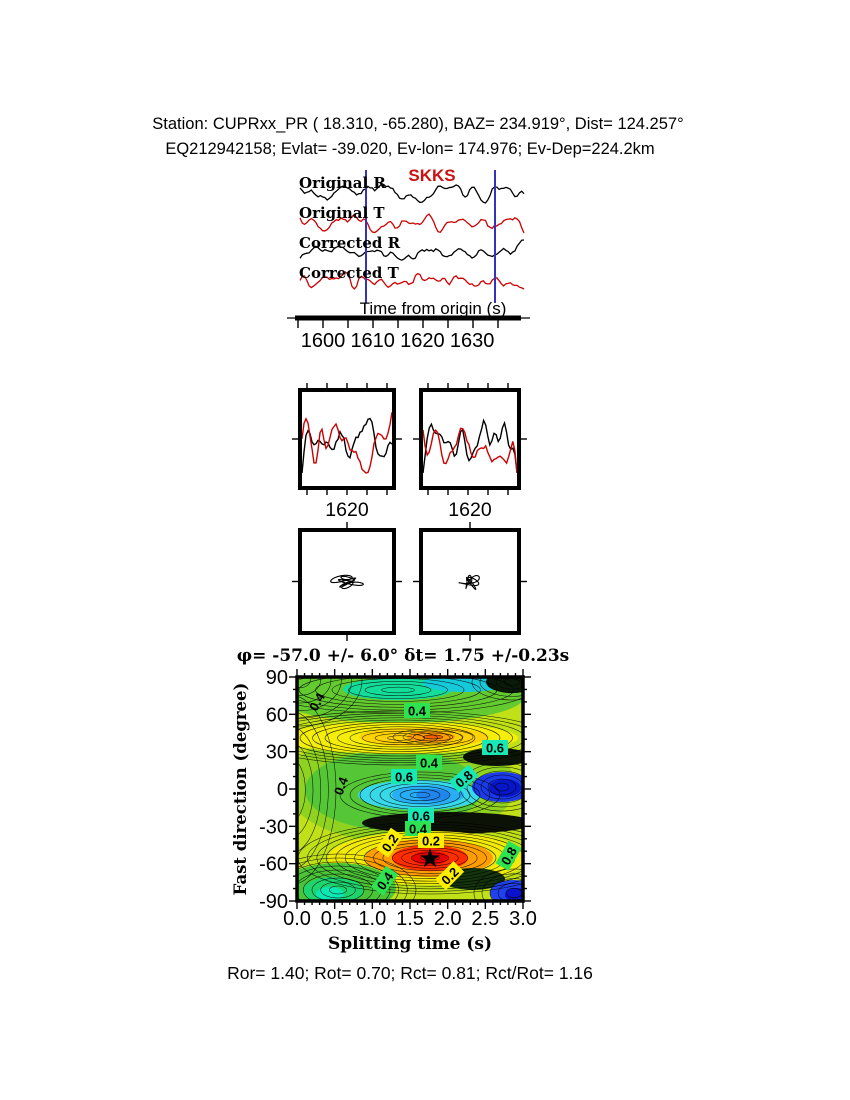 The height and width of the screenshot is (1100, 850). I want to click on seismogram-traces, so click(412, 236).